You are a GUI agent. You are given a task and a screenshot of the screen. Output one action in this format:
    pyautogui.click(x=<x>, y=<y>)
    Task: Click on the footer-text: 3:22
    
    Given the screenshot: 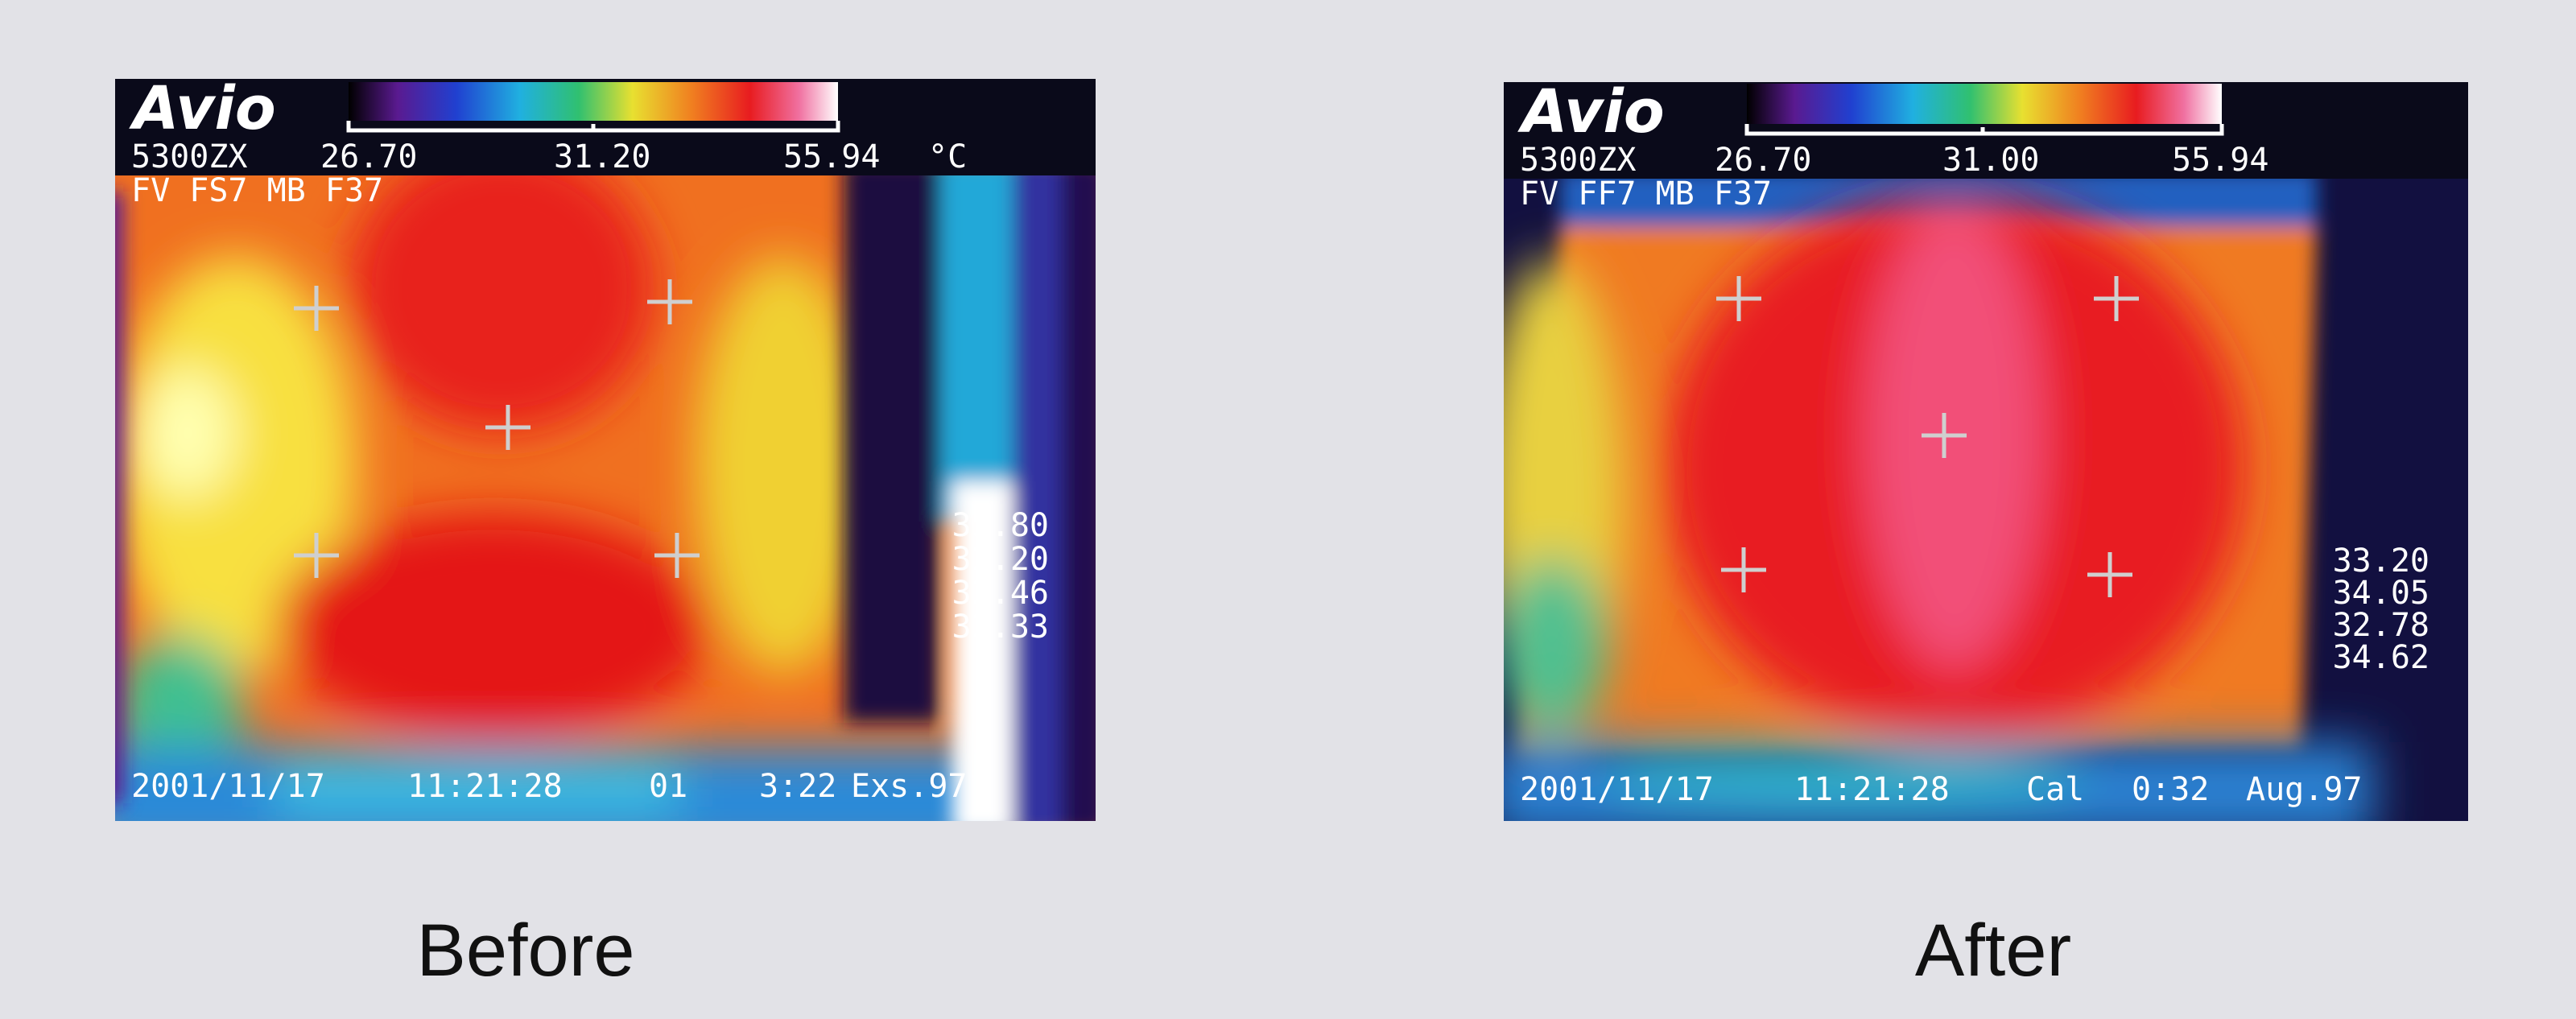 What is the action you would take?
    pyautogui.click(x=797, y=786)
    